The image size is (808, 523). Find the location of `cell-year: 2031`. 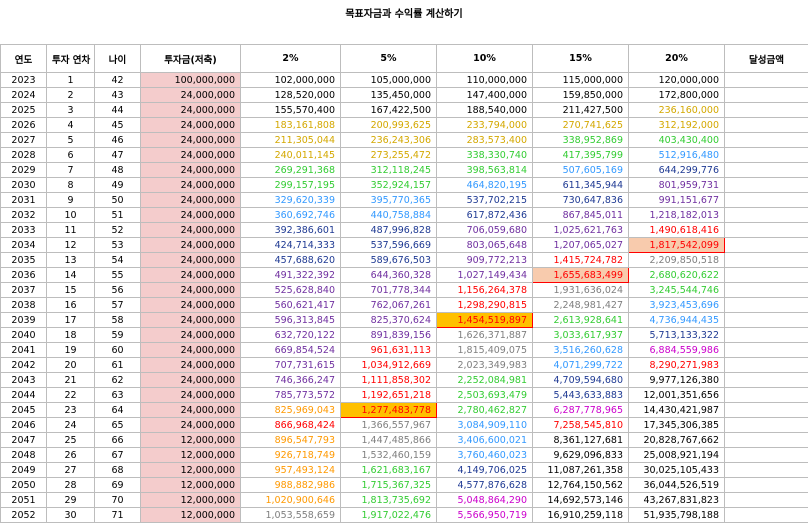

cell-year: 2031 is located at coordinates (24, 200).